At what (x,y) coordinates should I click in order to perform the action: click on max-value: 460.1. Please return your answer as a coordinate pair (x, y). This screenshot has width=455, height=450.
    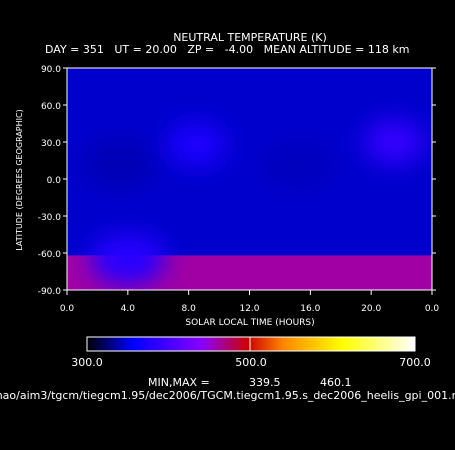
    Looking at the image, I should click on (336, 382).